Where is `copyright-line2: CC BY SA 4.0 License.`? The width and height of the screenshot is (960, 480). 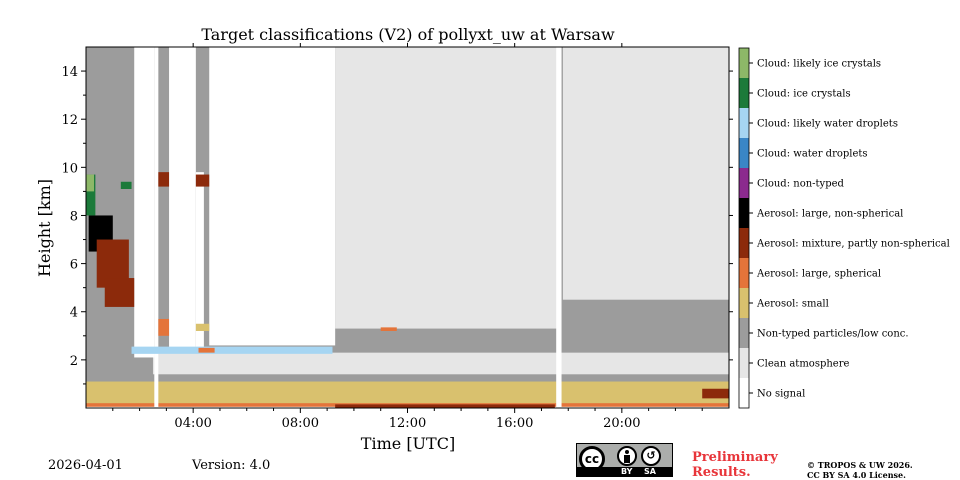
copyright-line2: CC BY SA 4.0 License. is located at coordinates (856, 475).